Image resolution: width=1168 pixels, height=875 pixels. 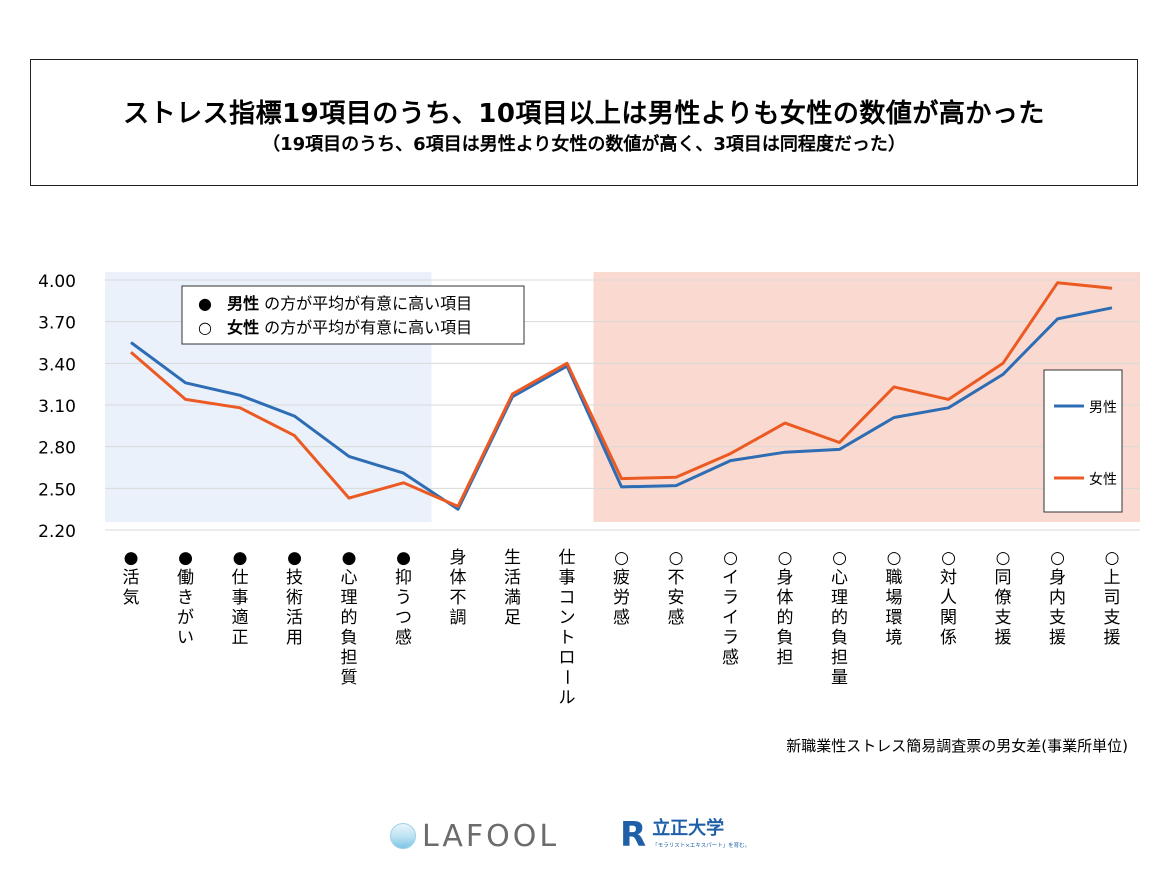 What do you see at coordinates (185, 578) in the screenshot?
I see `svg-text: 働` at bounding box center [185, 578].